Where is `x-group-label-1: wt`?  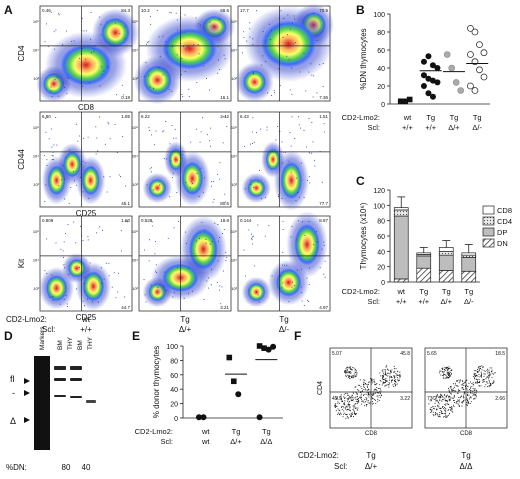
x-group-label-1: wt is located at coordinates (401, 291).